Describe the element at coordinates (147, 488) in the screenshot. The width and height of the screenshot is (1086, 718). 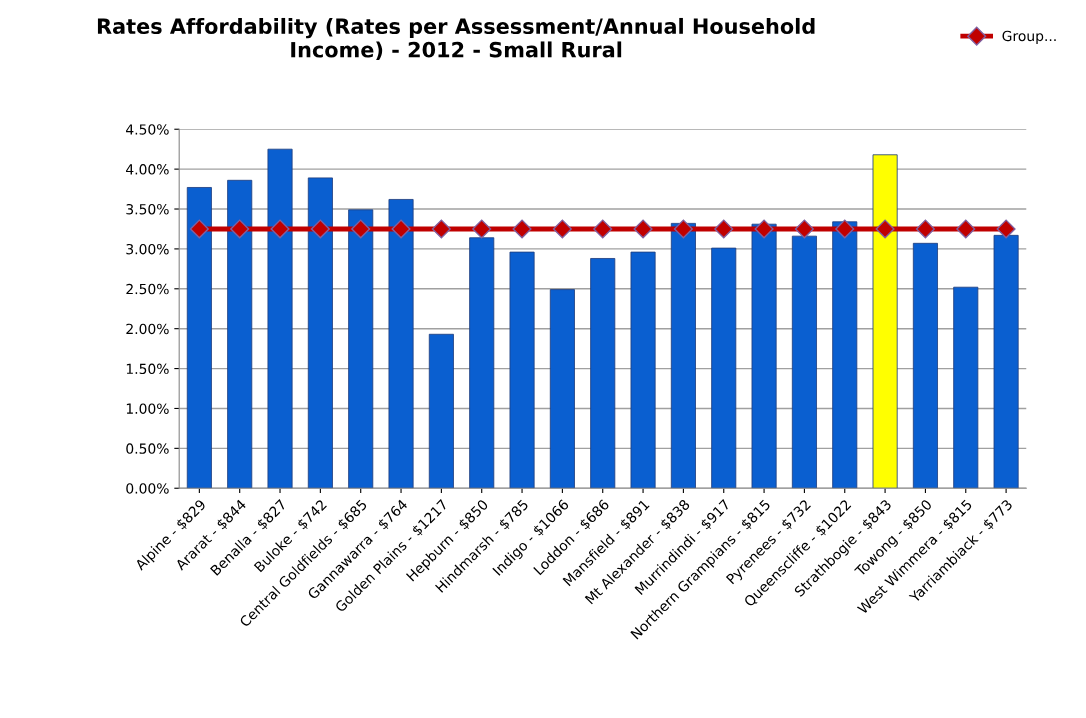
I see `y-tick-label: 0.00%` at that location.